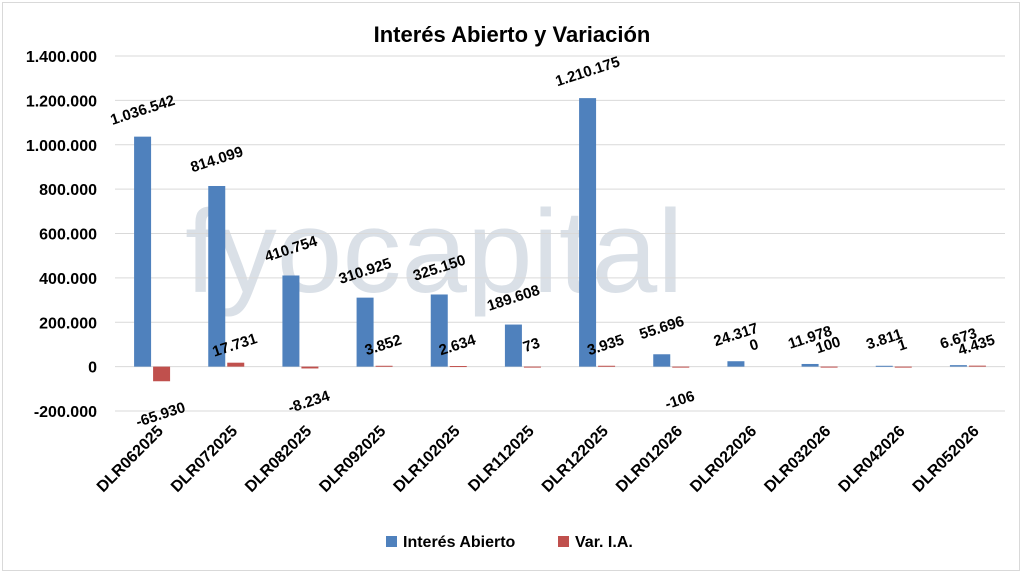 This screenshot has width=1024, height=575. What do you see at coordinates (391, 541) in the screenshot?
I see `legend-swatch-interes-abierto` at bounding box center [391, 541].